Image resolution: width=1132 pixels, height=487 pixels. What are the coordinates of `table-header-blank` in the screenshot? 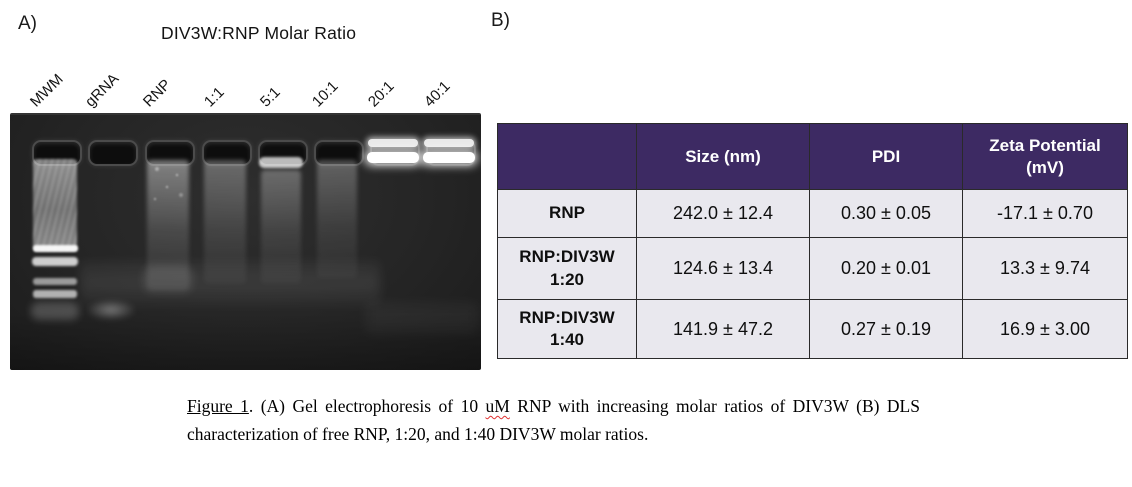 It's located at (567, 157).